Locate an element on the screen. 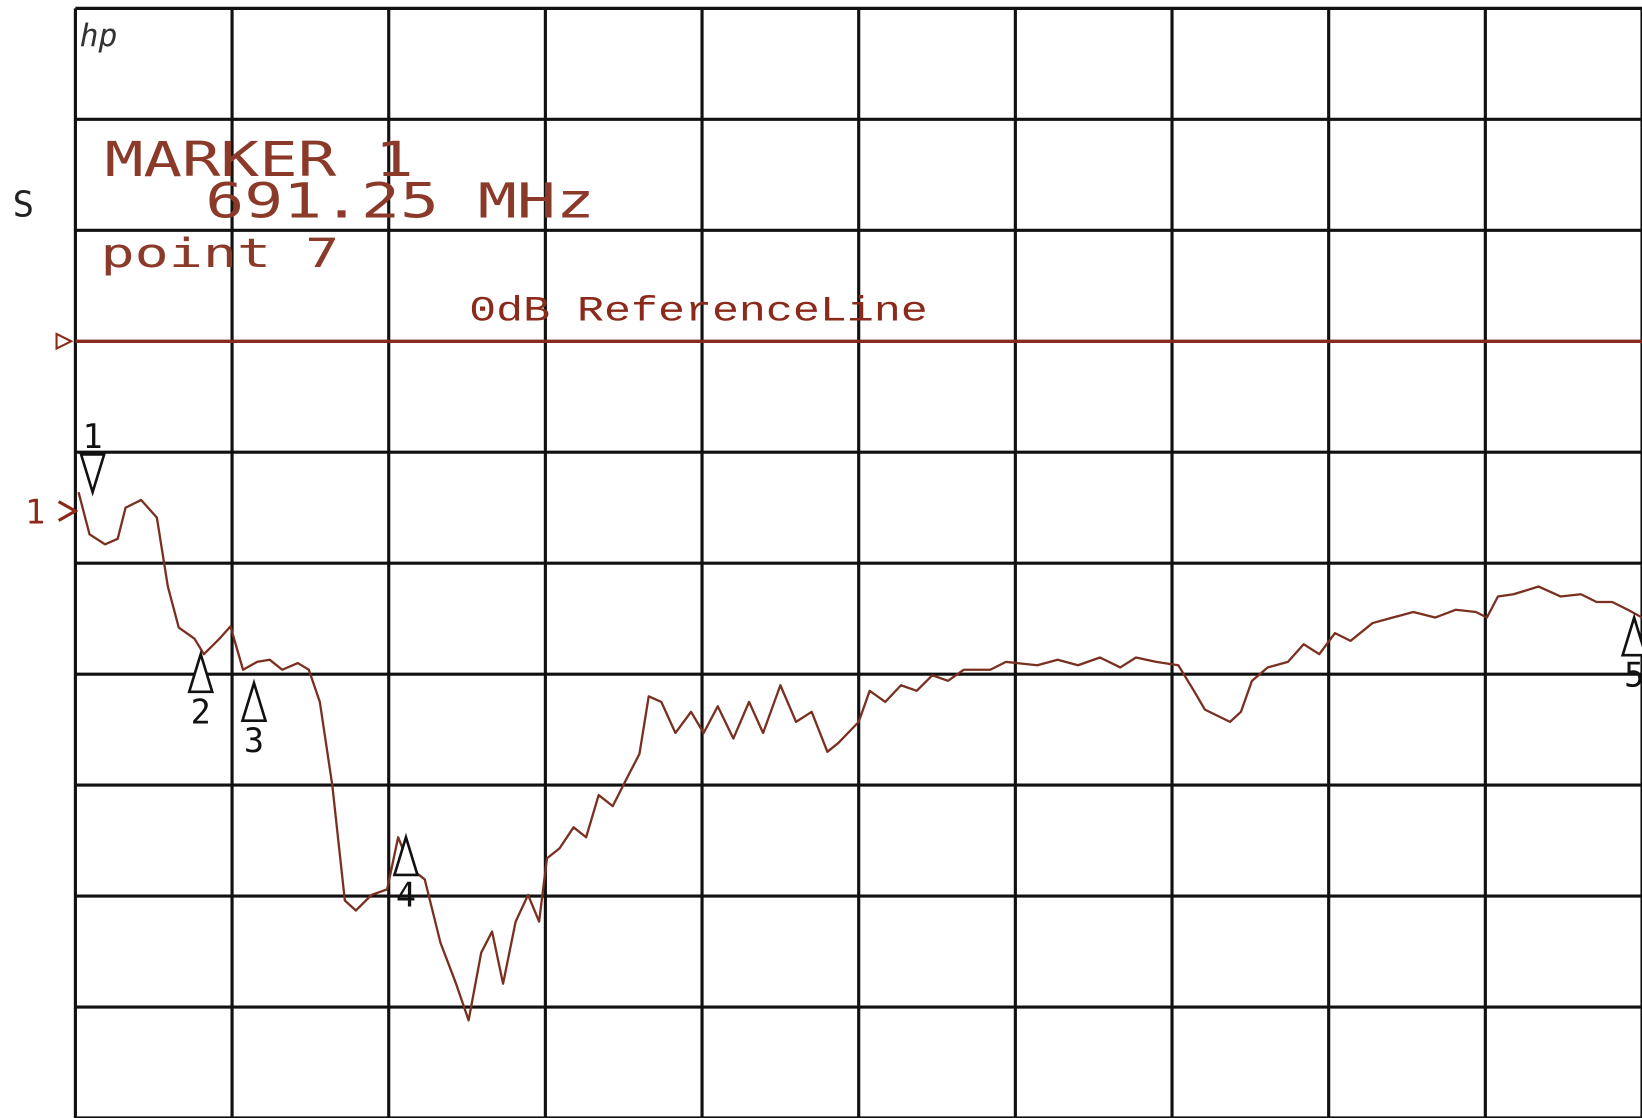  marker-readout: point 7 is located at coordinates (220, 254).